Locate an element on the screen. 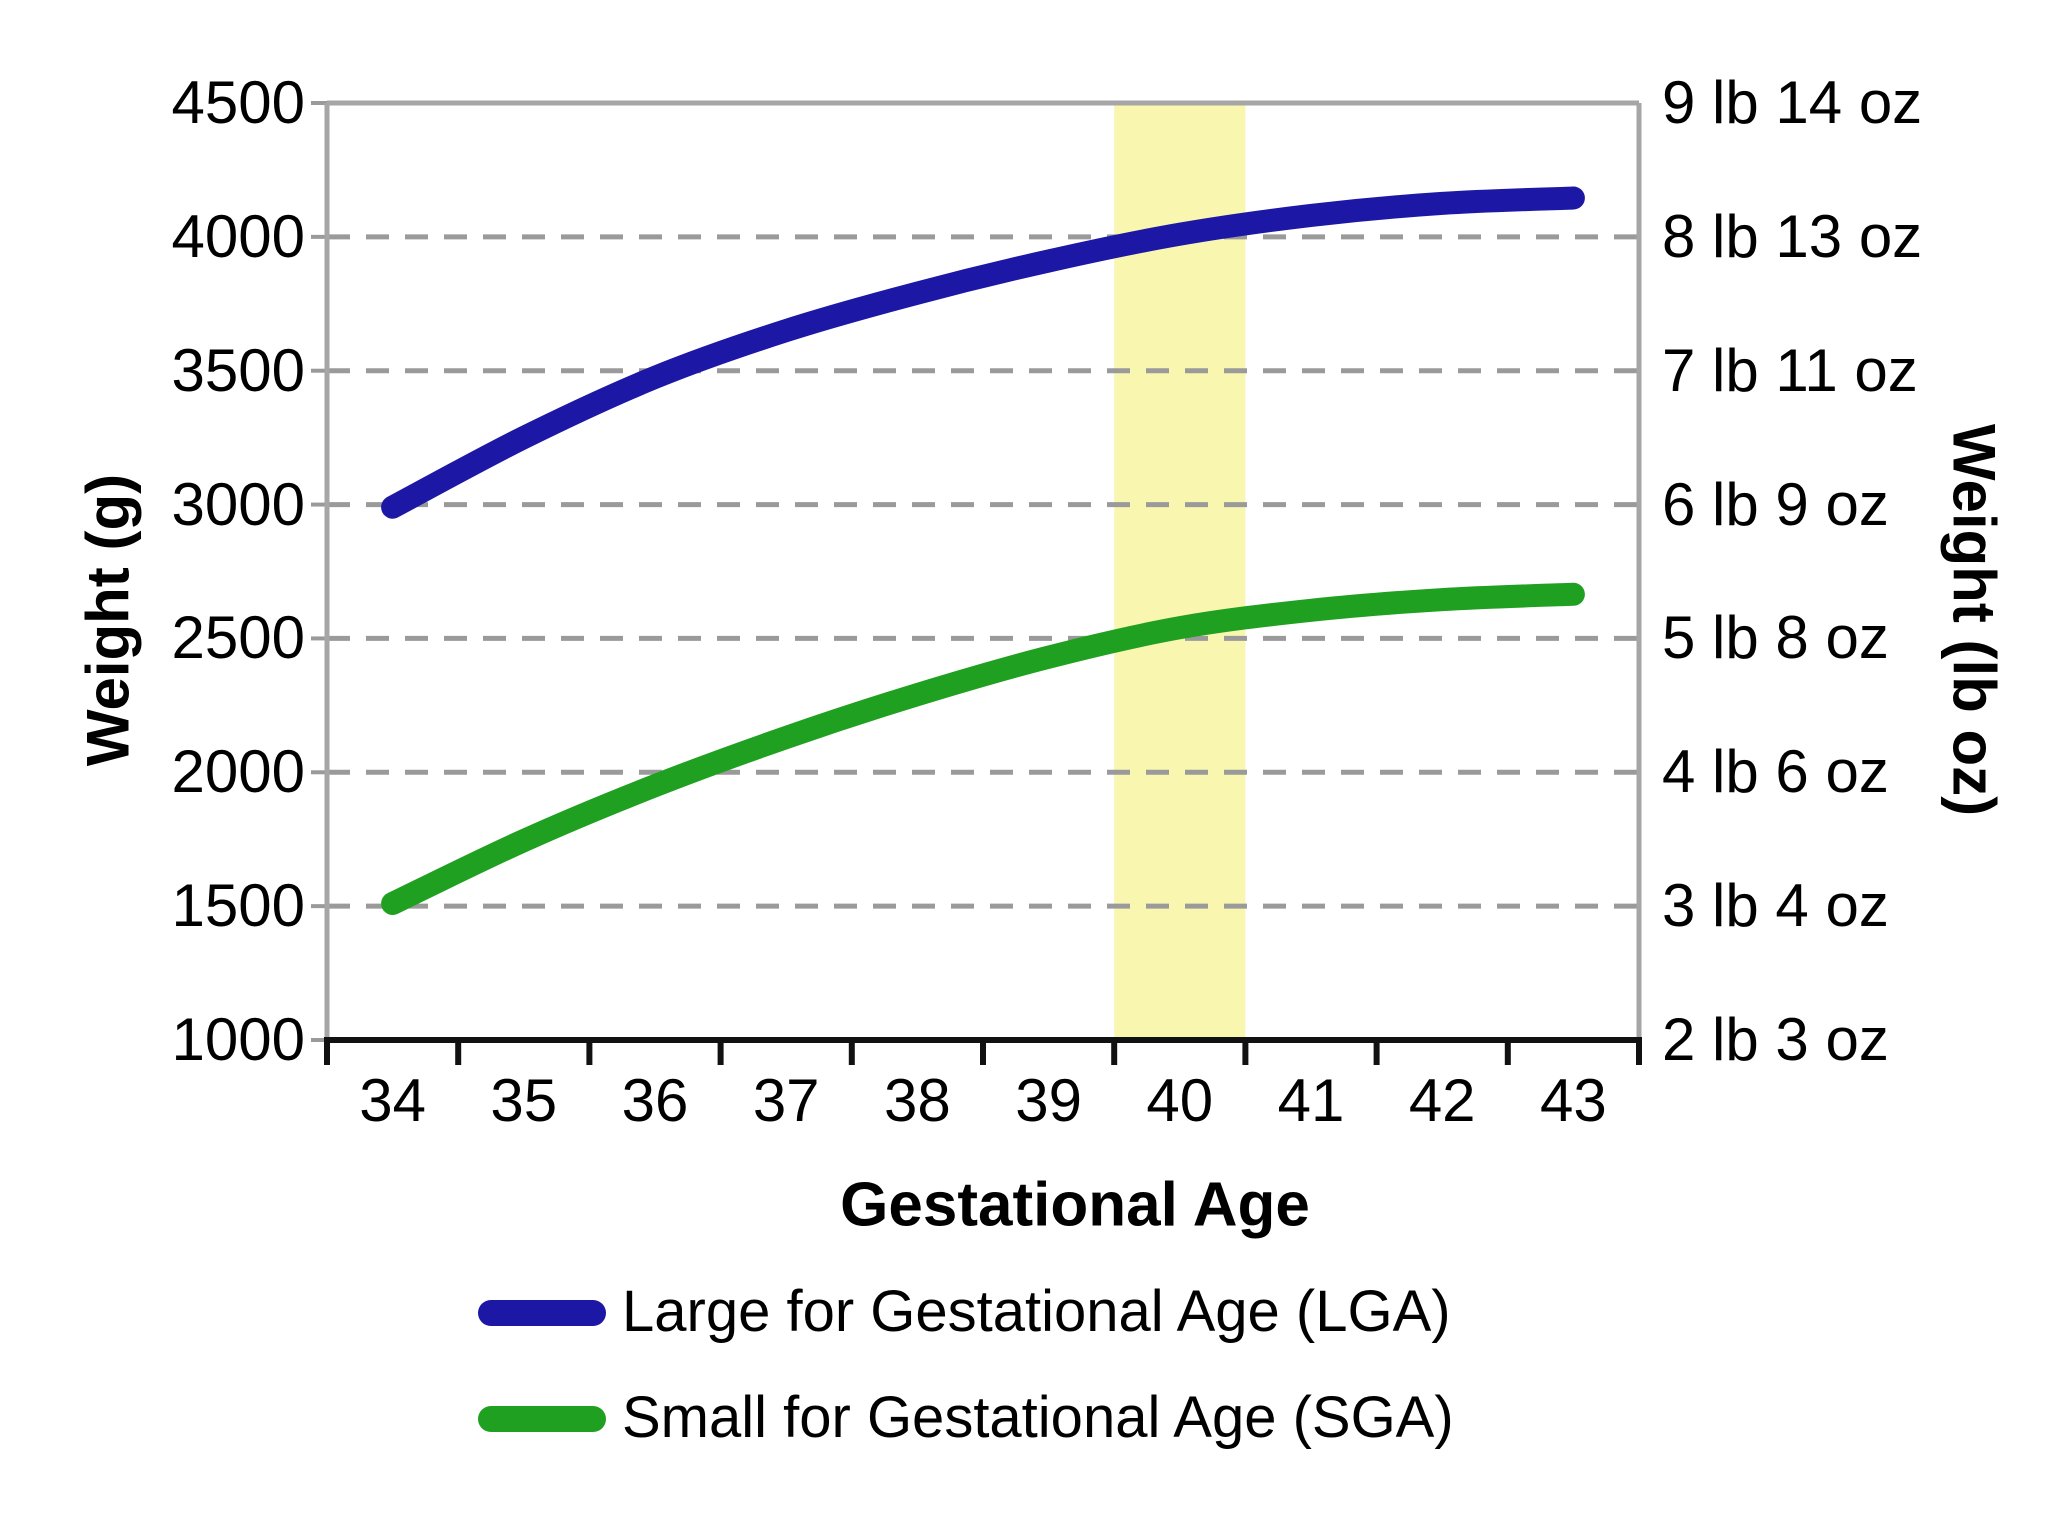  y-axis-label-lboz-3500: 7 lb 11 oz is located at coordinates (1790, 370).